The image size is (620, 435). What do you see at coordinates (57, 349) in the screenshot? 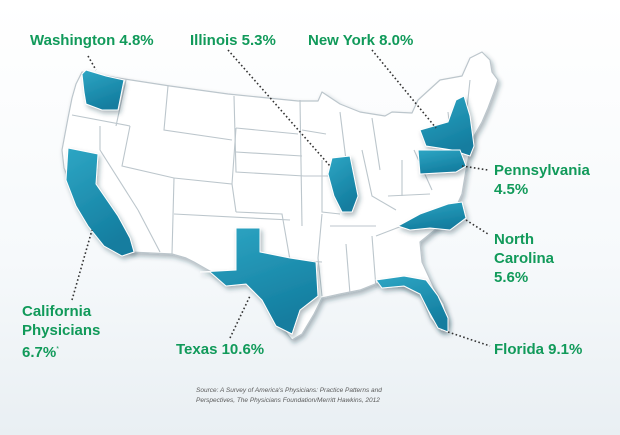
I see `california-note: *` at bounding box center [57, 349].